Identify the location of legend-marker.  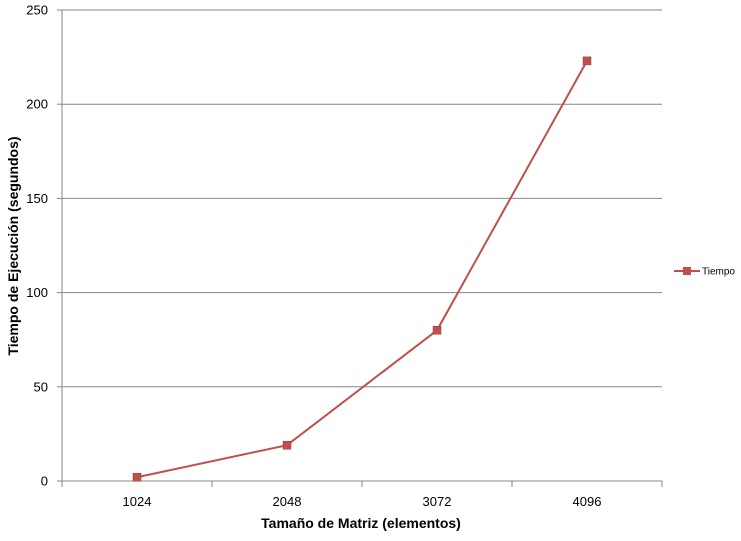
(687, 271).